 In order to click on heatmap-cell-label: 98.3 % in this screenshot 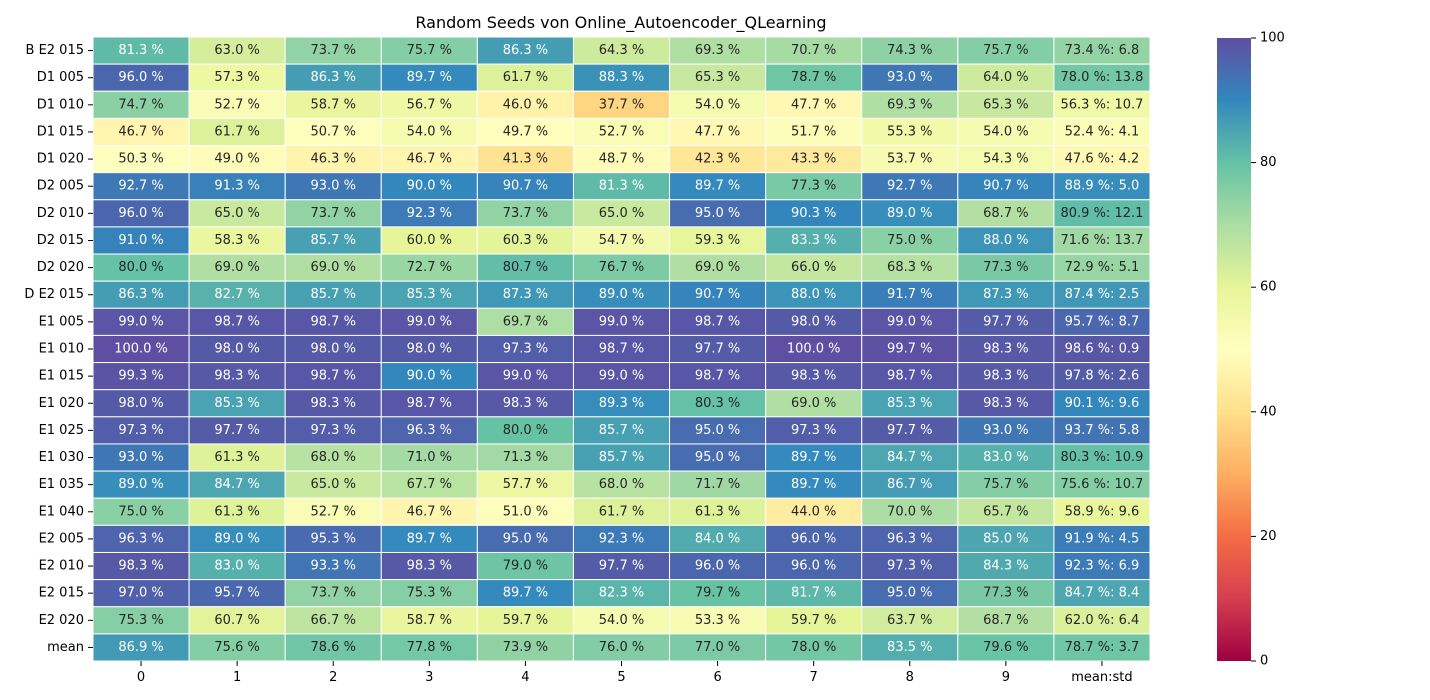, I will do `click(236, 376)`.